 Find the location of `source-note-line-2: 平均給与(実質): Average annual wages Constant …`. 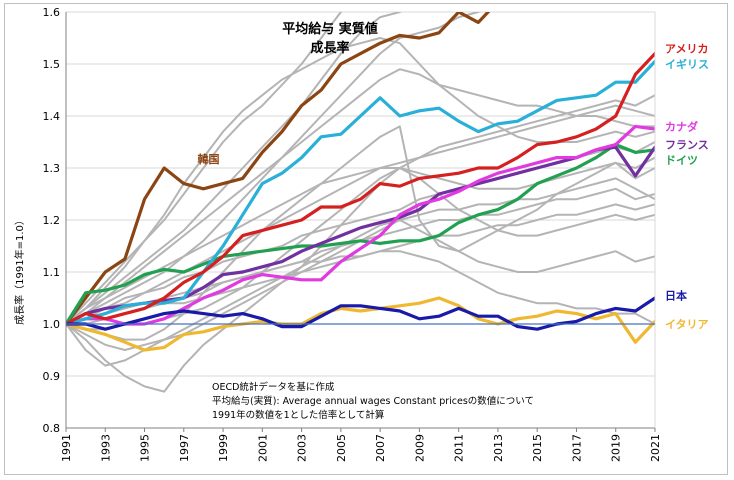

source-note-line-2: 平均給与(実質): Average annual wages Constant … is located at coordinates (373, 401).